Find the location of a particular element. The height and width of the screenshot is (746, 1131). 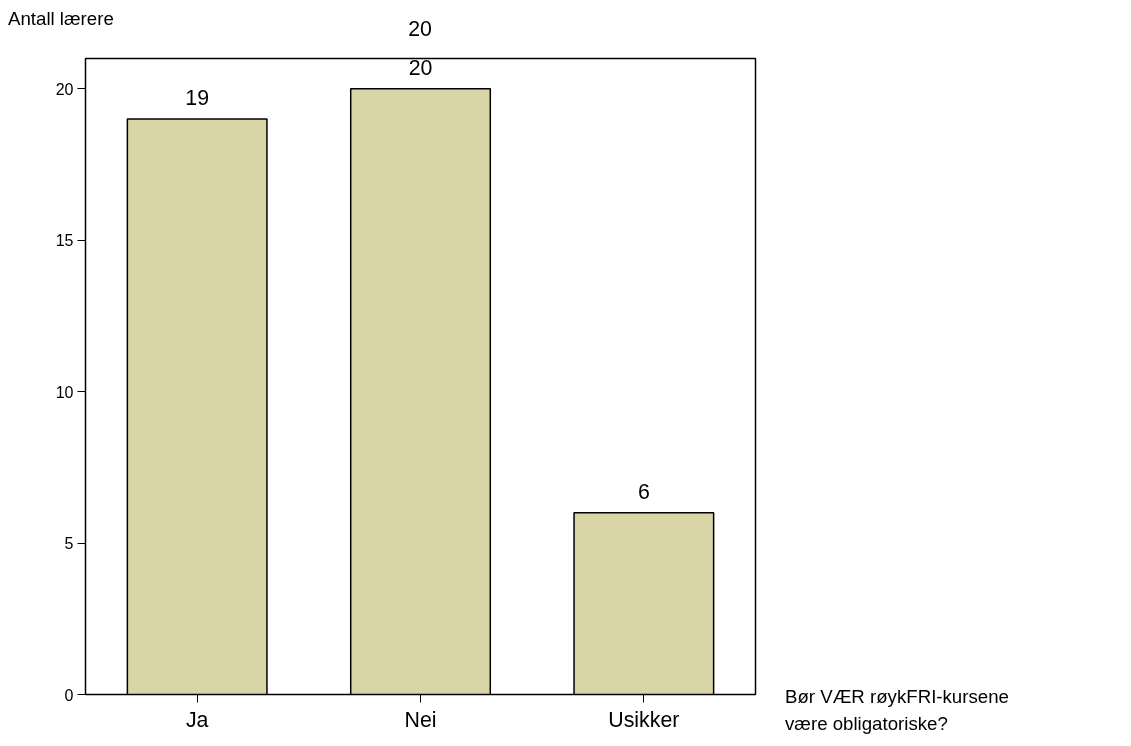

data-label: 20 is located at coordinates (420, 67).